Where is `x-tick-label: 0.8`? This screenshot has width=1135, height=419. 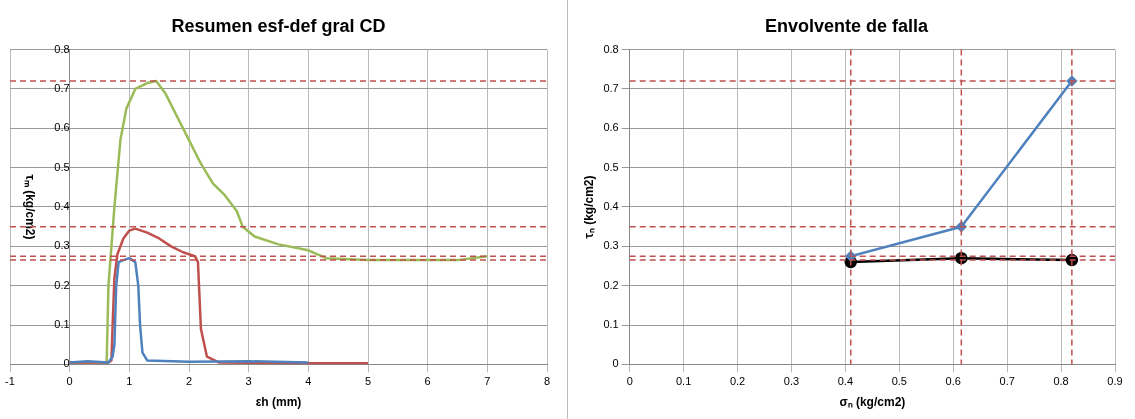
x-tick-label: 0.8 is located at coordinates (1061, 381).